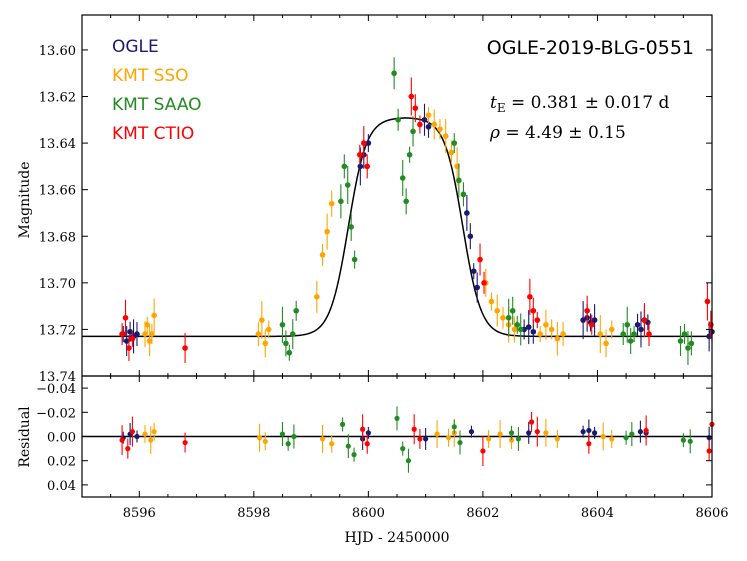 The image size is (747, 561). What do you see at coordinates (563, 133) in the screenshot?
I see `rho-value: = 4.49 ± 0.15` at bounding box center [563, 133].